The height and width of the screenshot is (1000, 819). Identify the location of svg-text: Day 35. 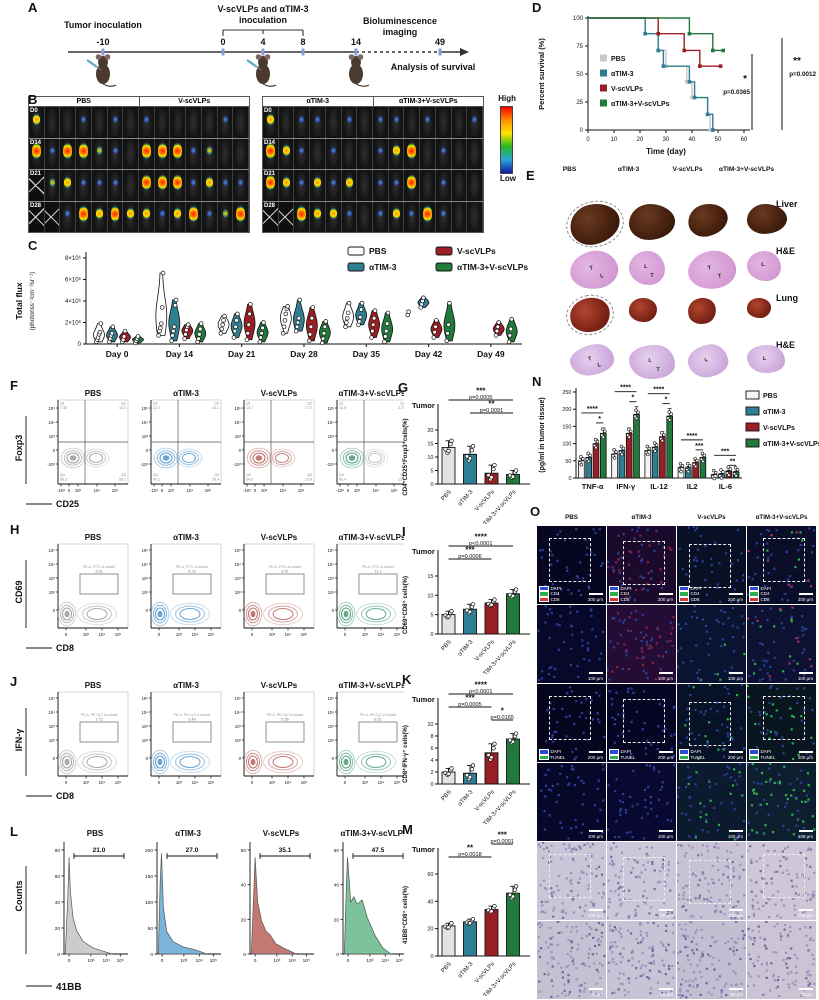
(367, 354).